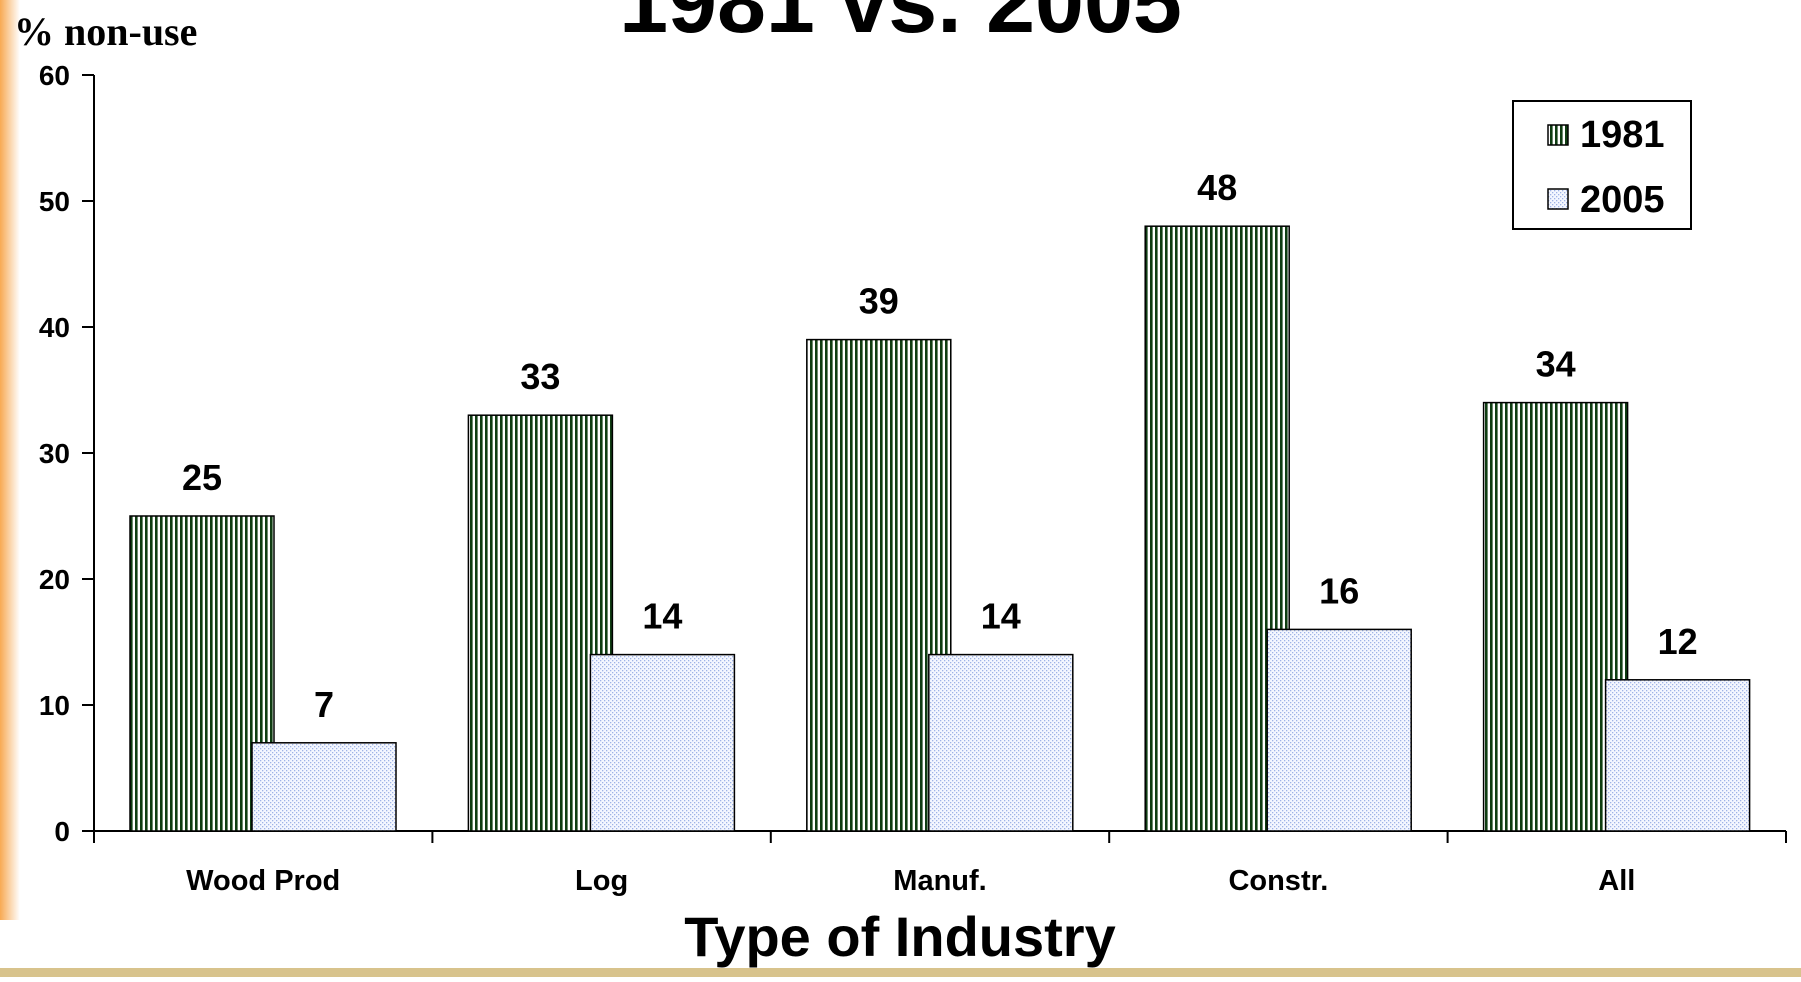  What do you see at coordinates (54, 327) in the screenshot?
I see `y-tick-label: 40` at bounding box center [54, 327].